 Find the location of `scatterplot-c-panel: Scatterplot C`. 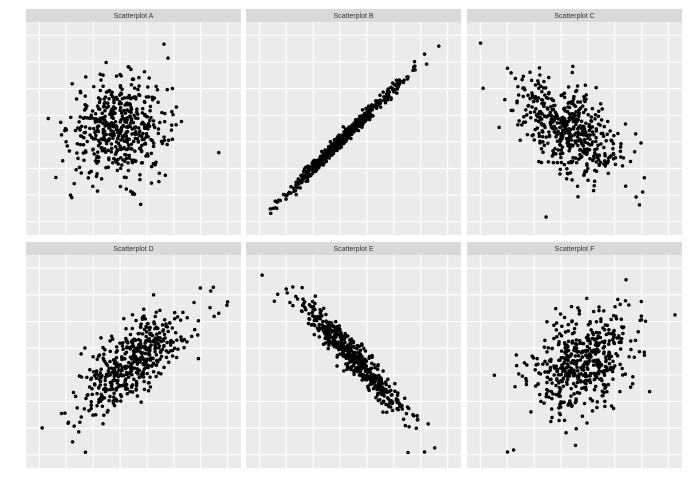

scatterplot-c-panel: Scatterplot C is located at coordinates (574, 122).